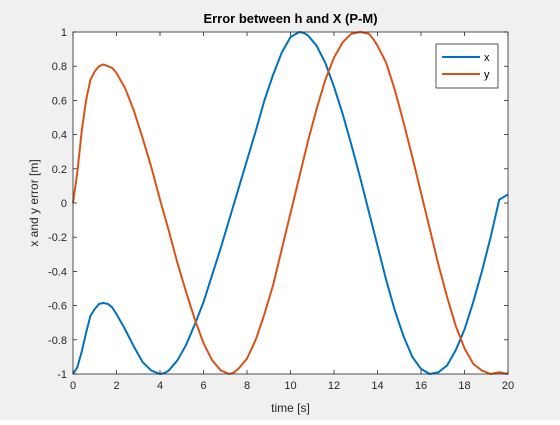 The width and height of the screenshot is (560, 425). I want to click on x-tick-label: 14, so click(377, 386).